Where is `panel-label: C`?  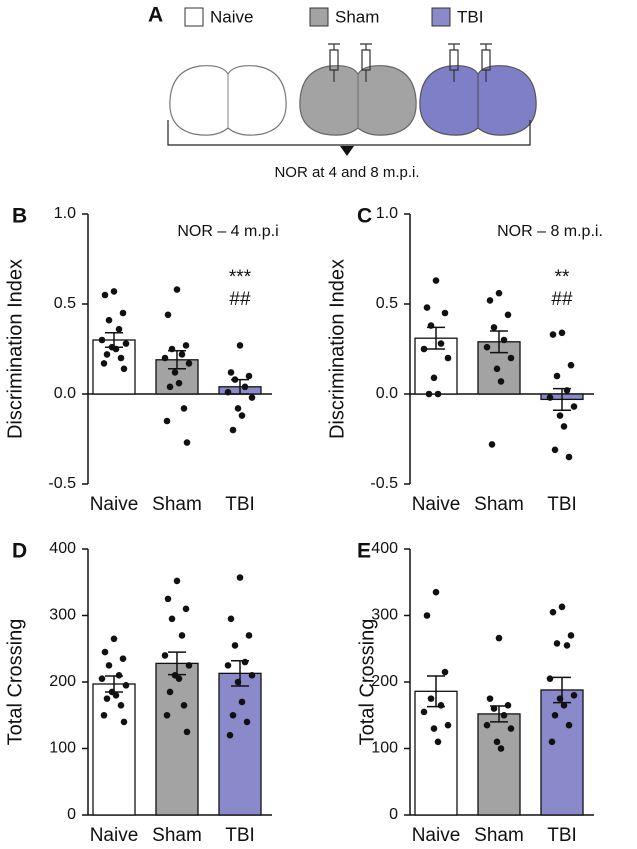
panel-label: C is located at coordinates (364, 216).